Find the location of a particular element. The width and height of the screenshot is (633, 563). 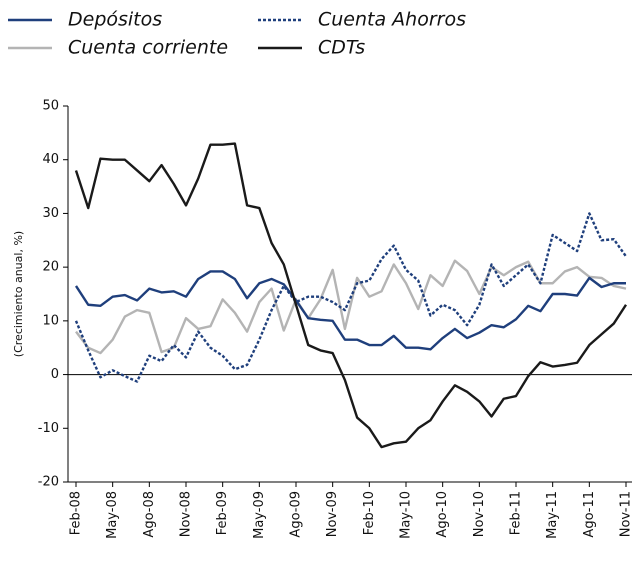

x-tick-label: Feb-08 is located at coordinates (76, 513).